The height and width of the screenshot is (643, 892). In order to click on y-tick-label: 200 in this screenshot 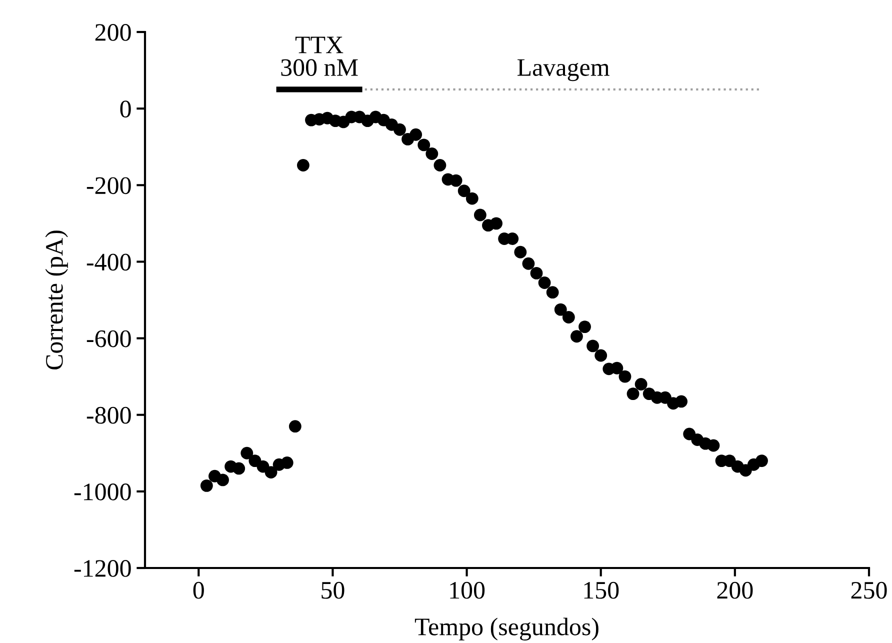, I will do `click(113, 32)`.